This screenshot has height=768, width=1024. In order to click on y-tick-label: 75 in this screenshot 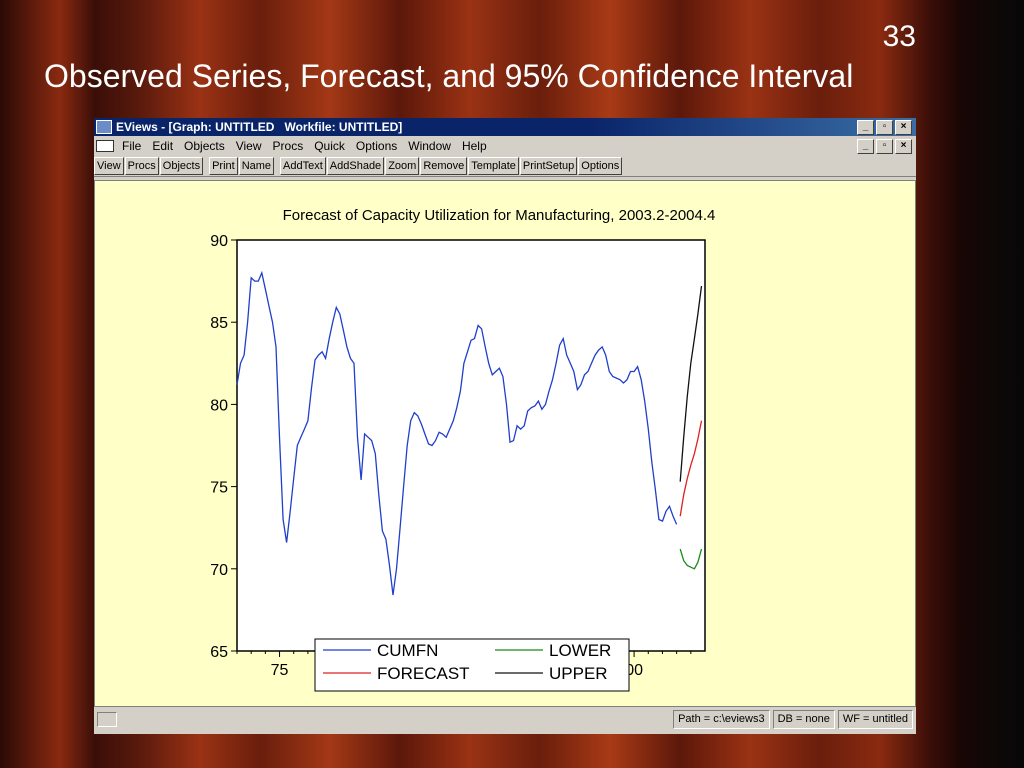, I will do `click(219, 488)`.